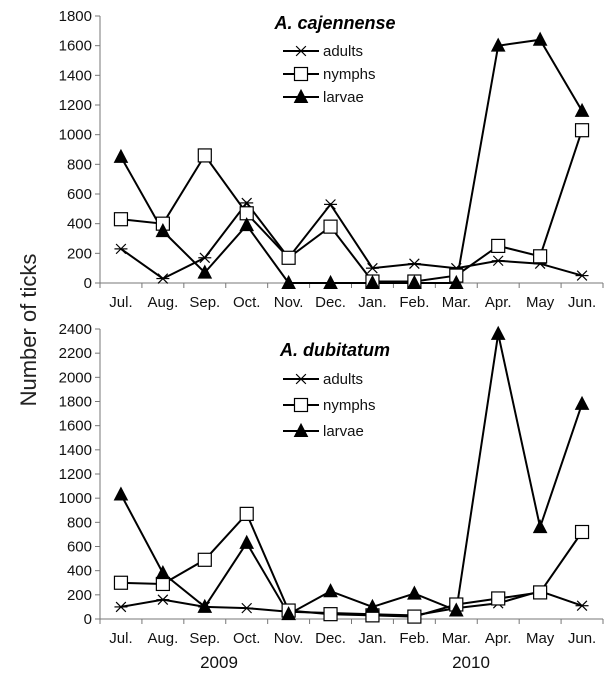  Describe the element at coordinates (323, 97) in the screenshot. I see `legend-item-larvae: larvae` at that location.